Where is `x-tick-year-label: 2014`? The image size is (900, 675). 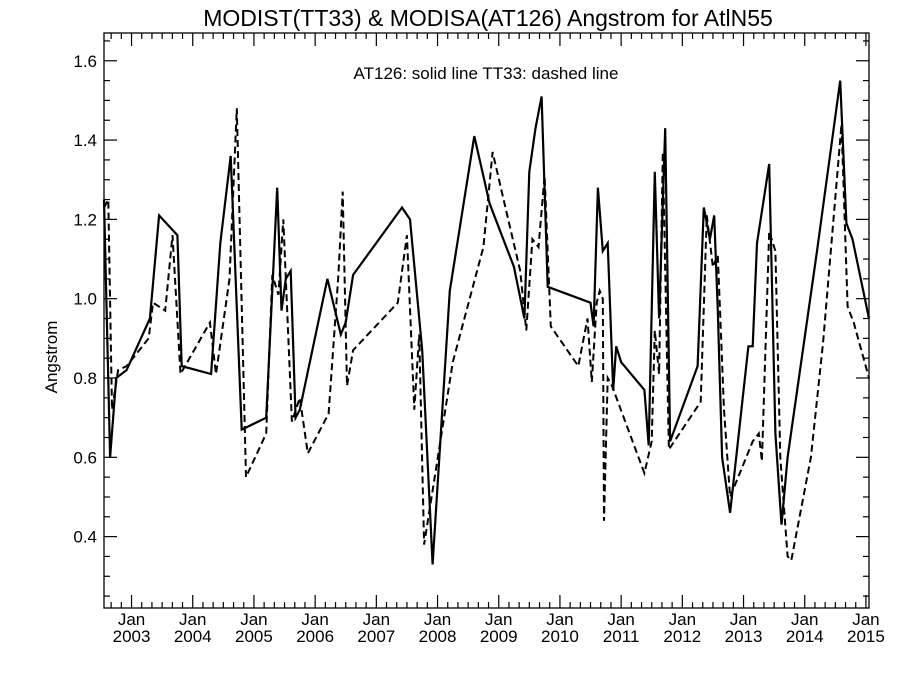
x-tick-year-label: 2014 is located at coordinates (805, 636).